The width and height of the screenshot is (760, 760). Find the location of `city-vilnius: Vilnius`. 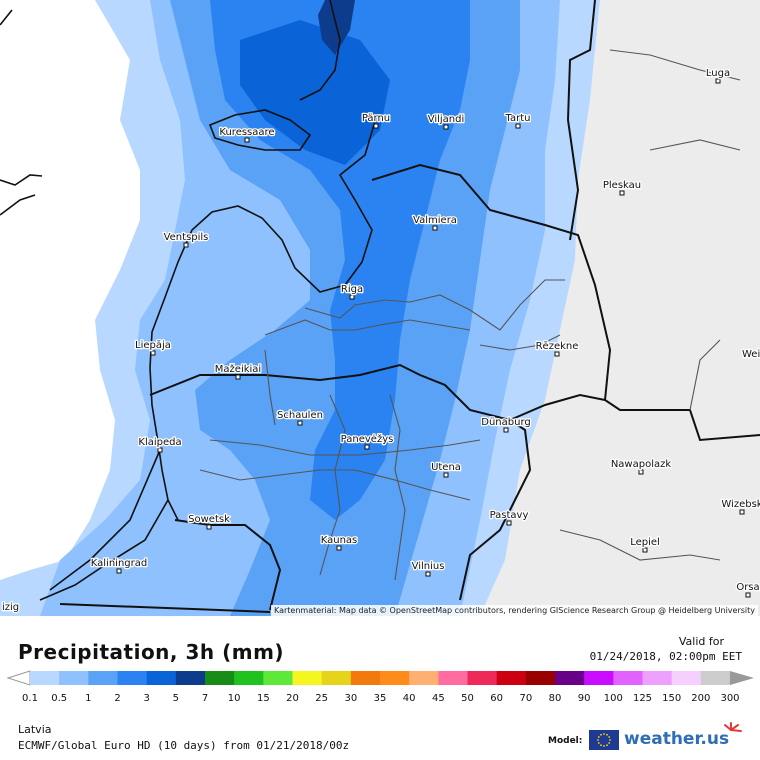

city-vilnius: Vilnius is located at coordinates (428, 568).